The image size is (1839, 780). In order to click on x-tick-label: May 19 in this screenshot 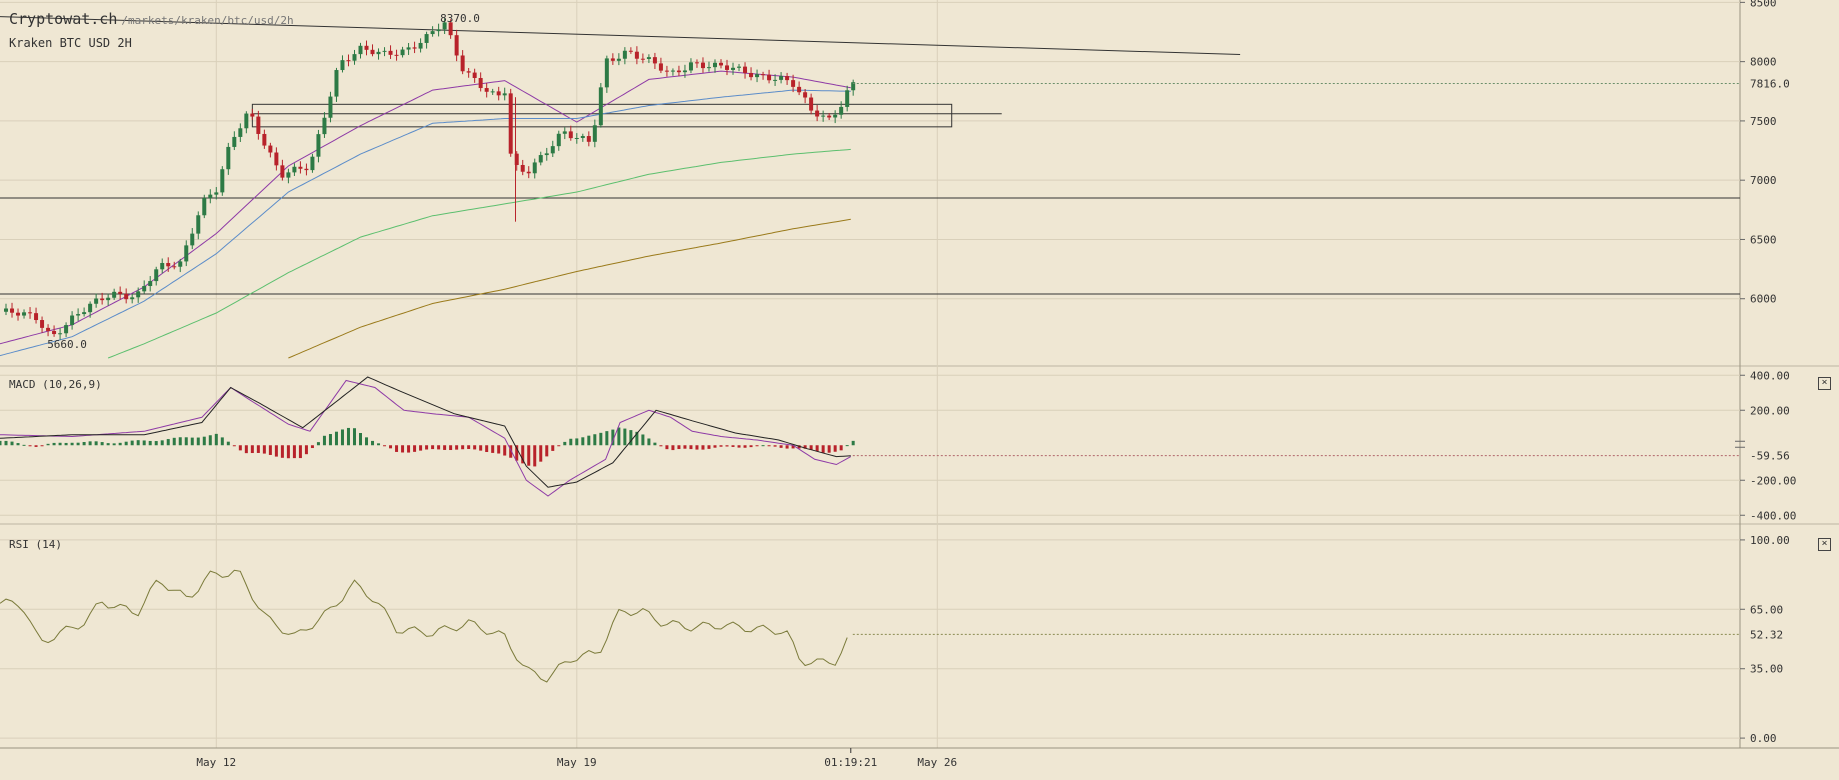, I will do `click(577, 762)`.